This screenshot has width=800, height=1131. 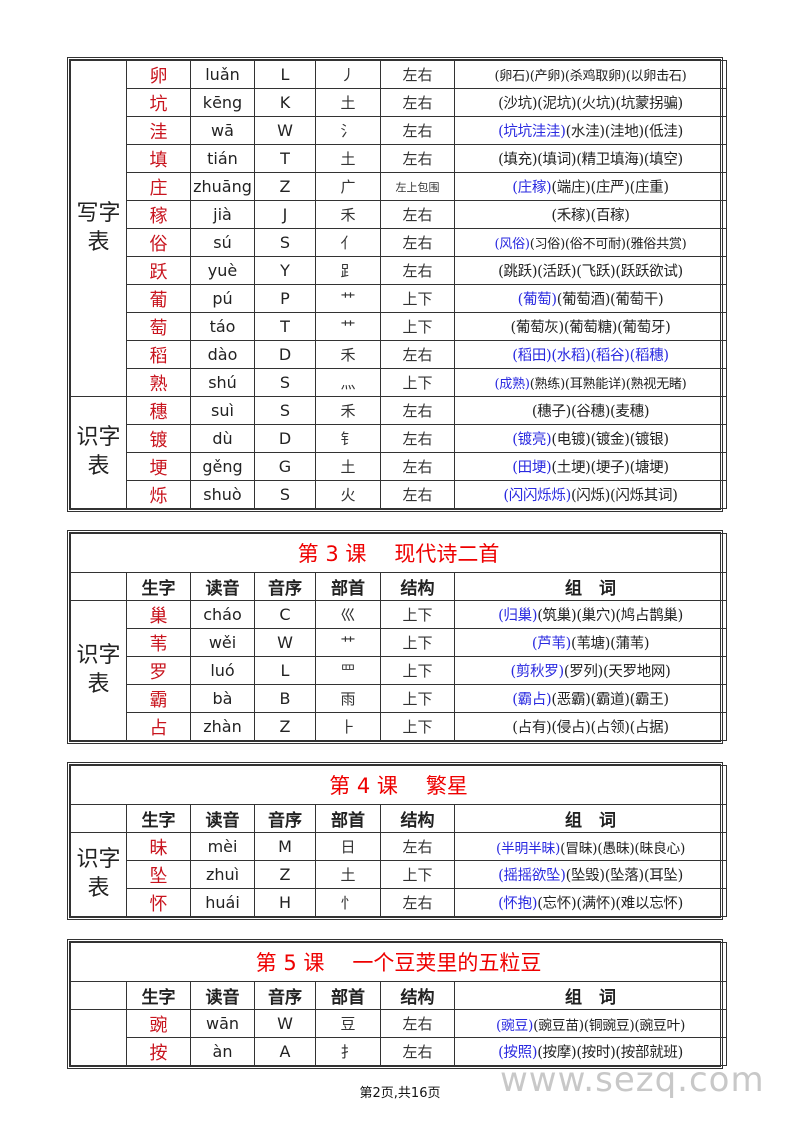 I want to click on word: (卵石)(产卵)(杀鸡取卵)(以卵击石), so click(x=590, y=76).